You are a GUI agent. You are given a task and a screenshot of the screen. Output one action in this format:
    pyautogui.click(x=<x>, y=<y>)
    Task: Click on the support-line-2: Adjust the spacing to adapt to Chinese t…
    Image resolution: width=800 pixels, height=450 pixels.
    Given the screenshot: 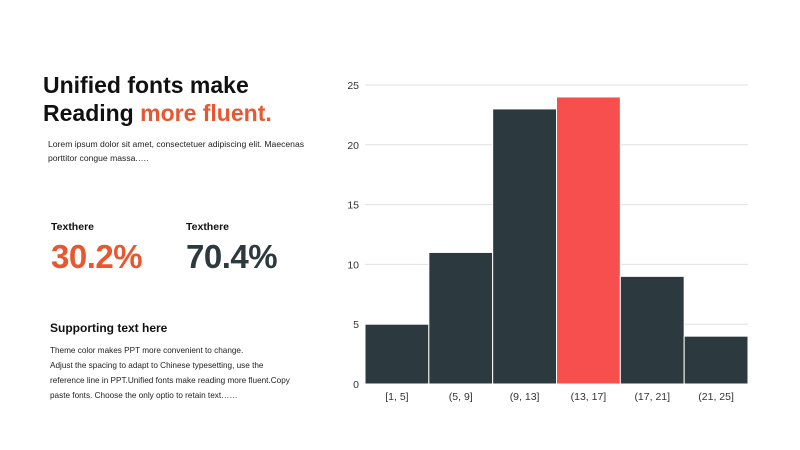 What is the action you would take?
    pyautogui.click(x=157, y=365)
    